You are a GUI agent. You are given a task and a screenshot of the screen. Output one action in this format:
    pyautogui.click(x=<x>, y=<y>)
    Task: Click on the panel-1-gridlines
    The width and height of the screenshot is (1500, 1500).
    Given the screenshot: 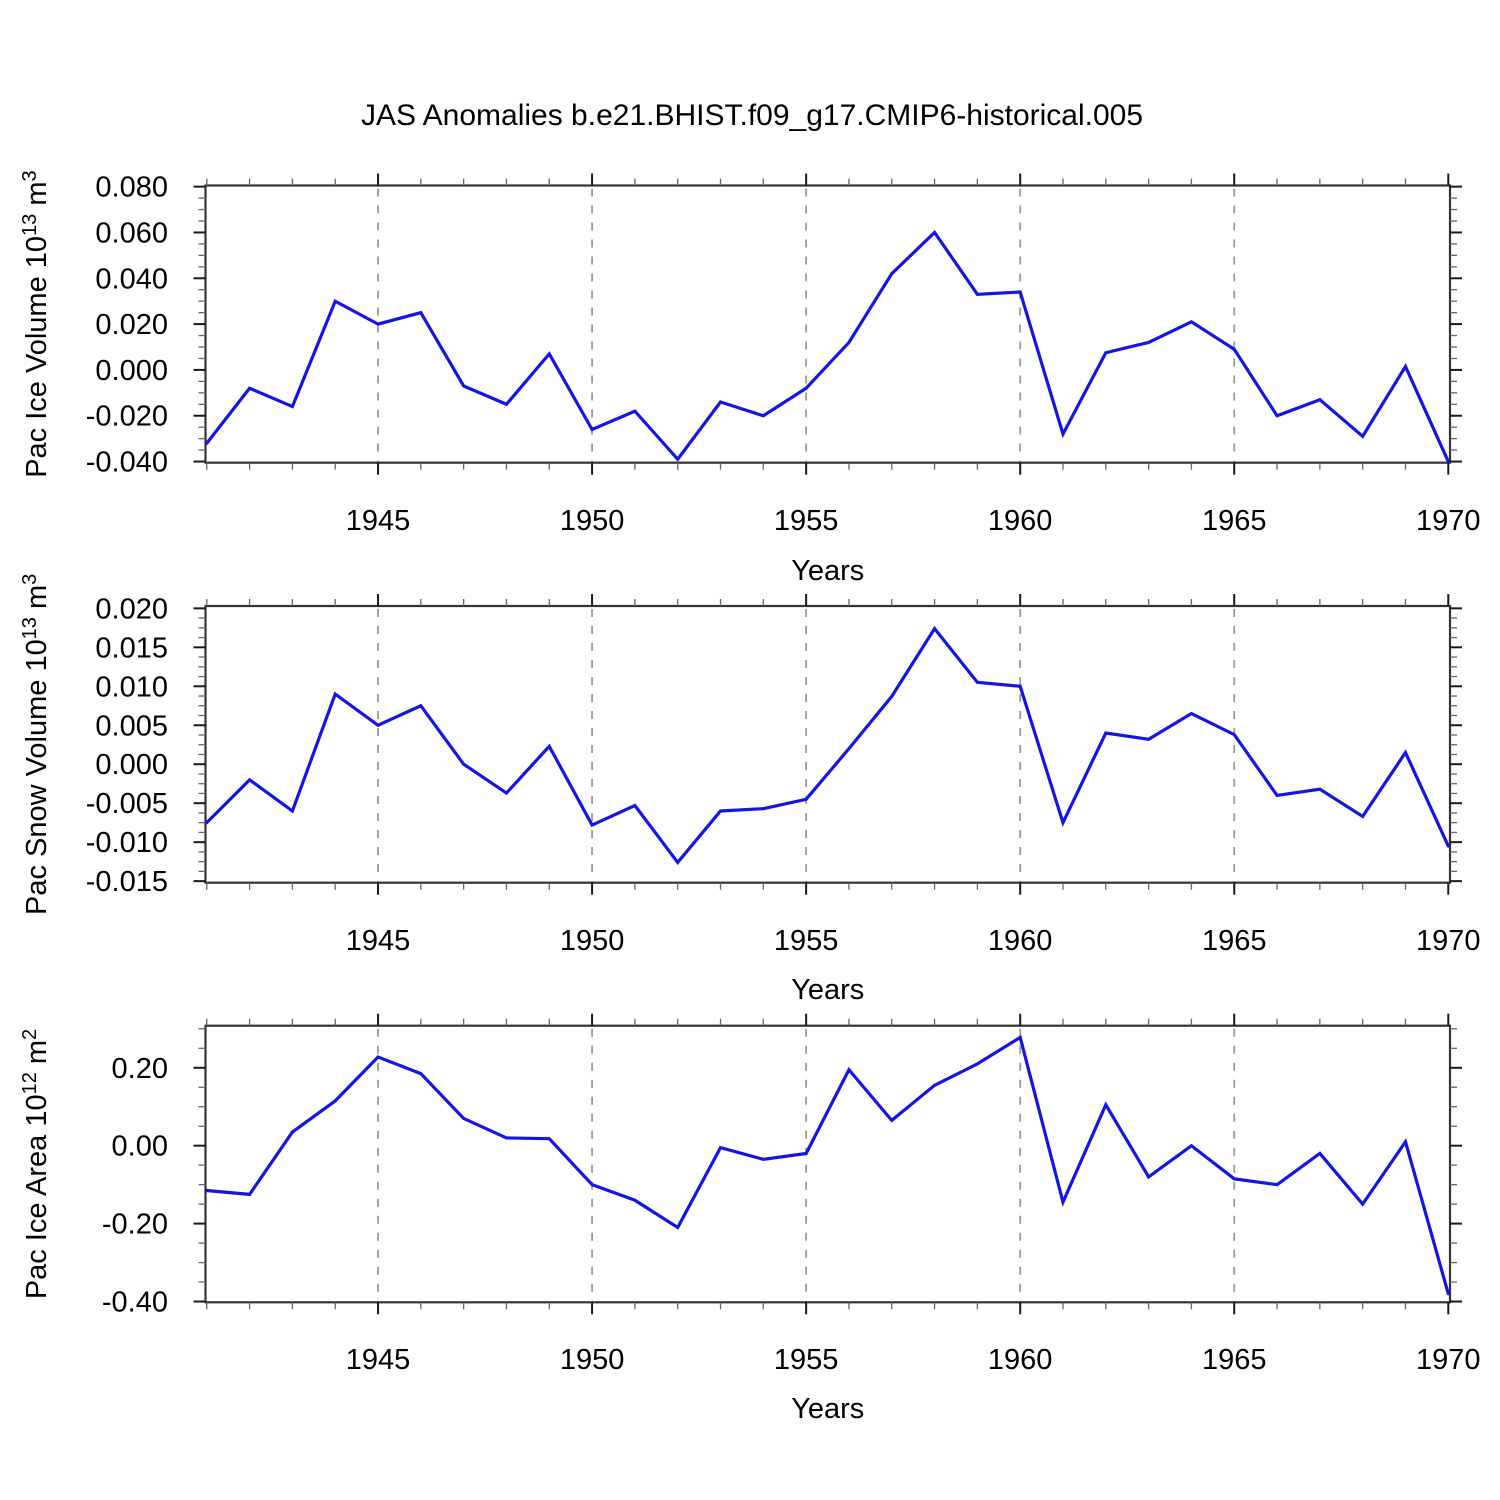 What is the action you would take?
    pyautogui.click(x=806, y=325)
    